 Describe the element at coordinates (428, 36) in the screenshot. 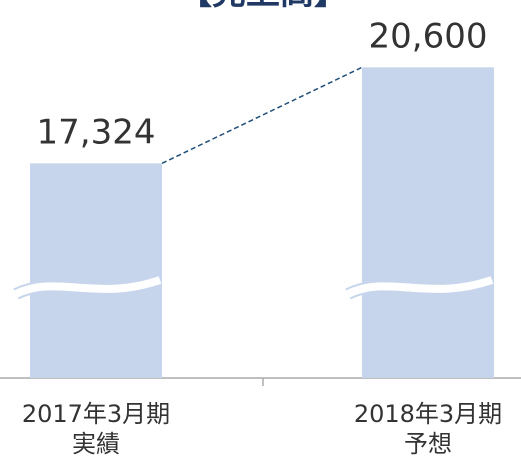

I see `value-label: 20,600` at that location.